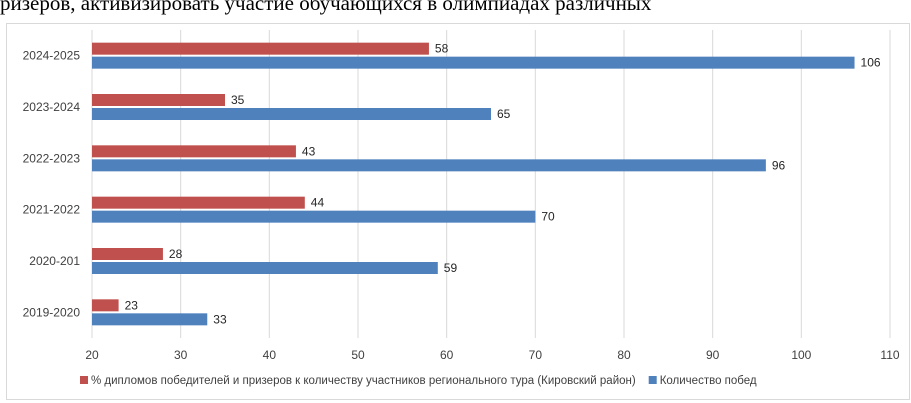 This screenshot has height=403, width=911. What do you see at coordinates (801, 355) in the screenshot?
I see `x-tick-label: 100` at bounding box center [801, 355].